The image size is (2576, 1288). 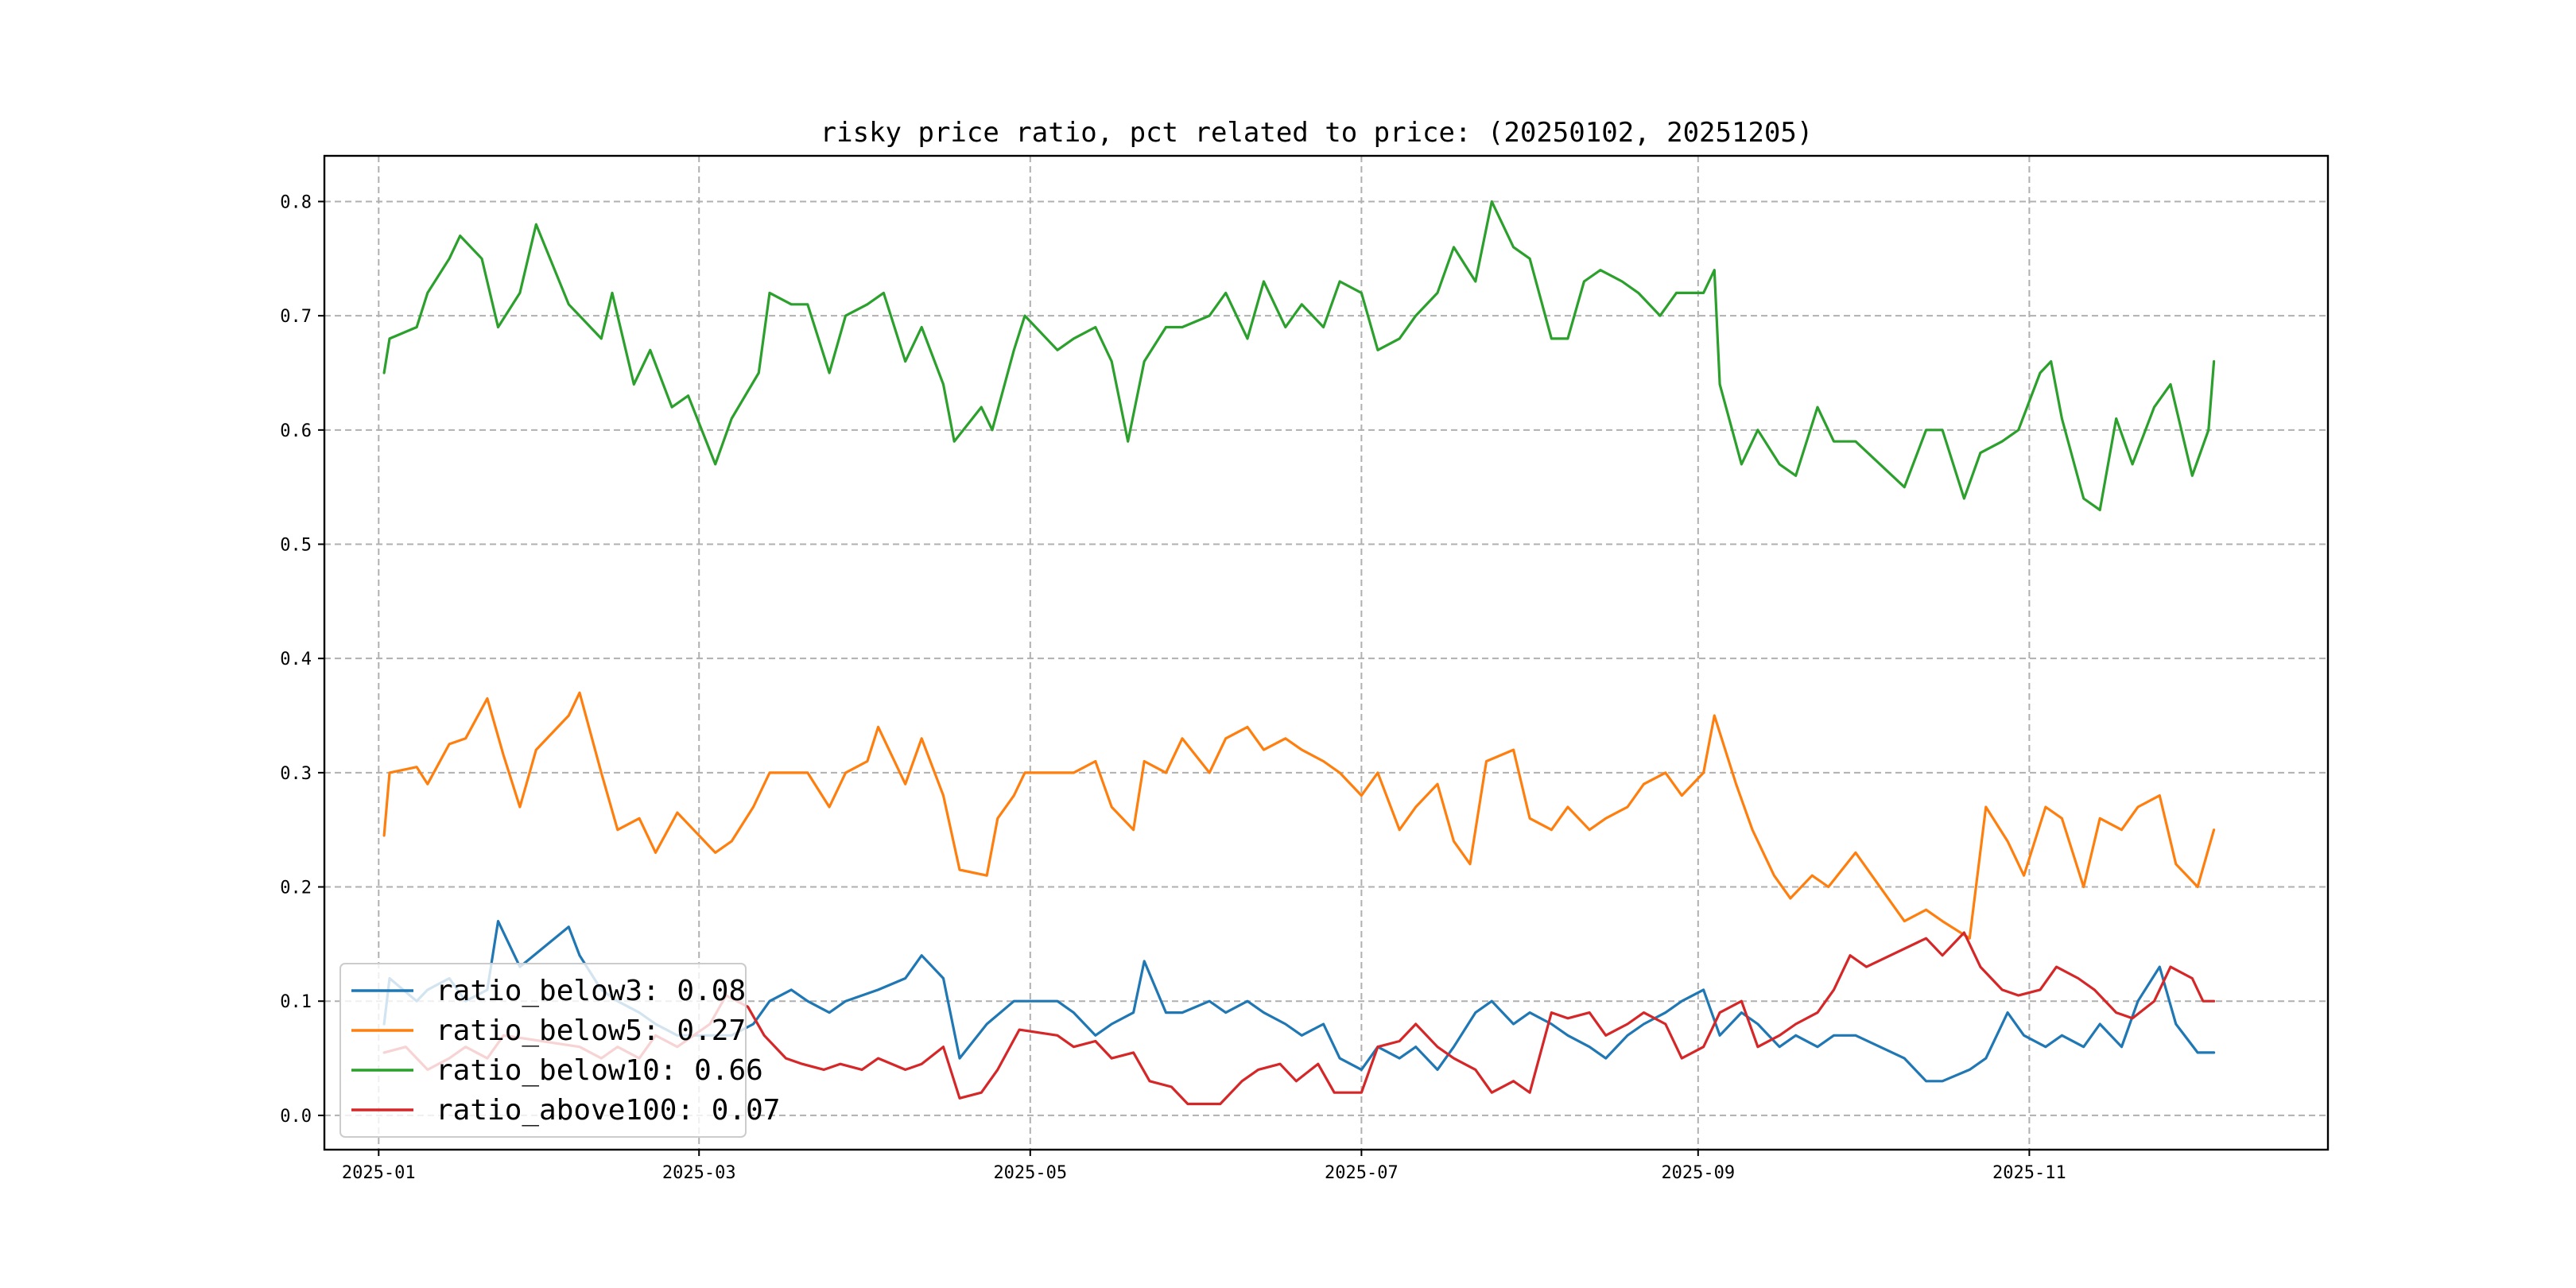 What do you see at coordinates (699, 1173) in the screenshot?
I see `x-tick-label: 2025-03` at bounding box center [699, 1173].